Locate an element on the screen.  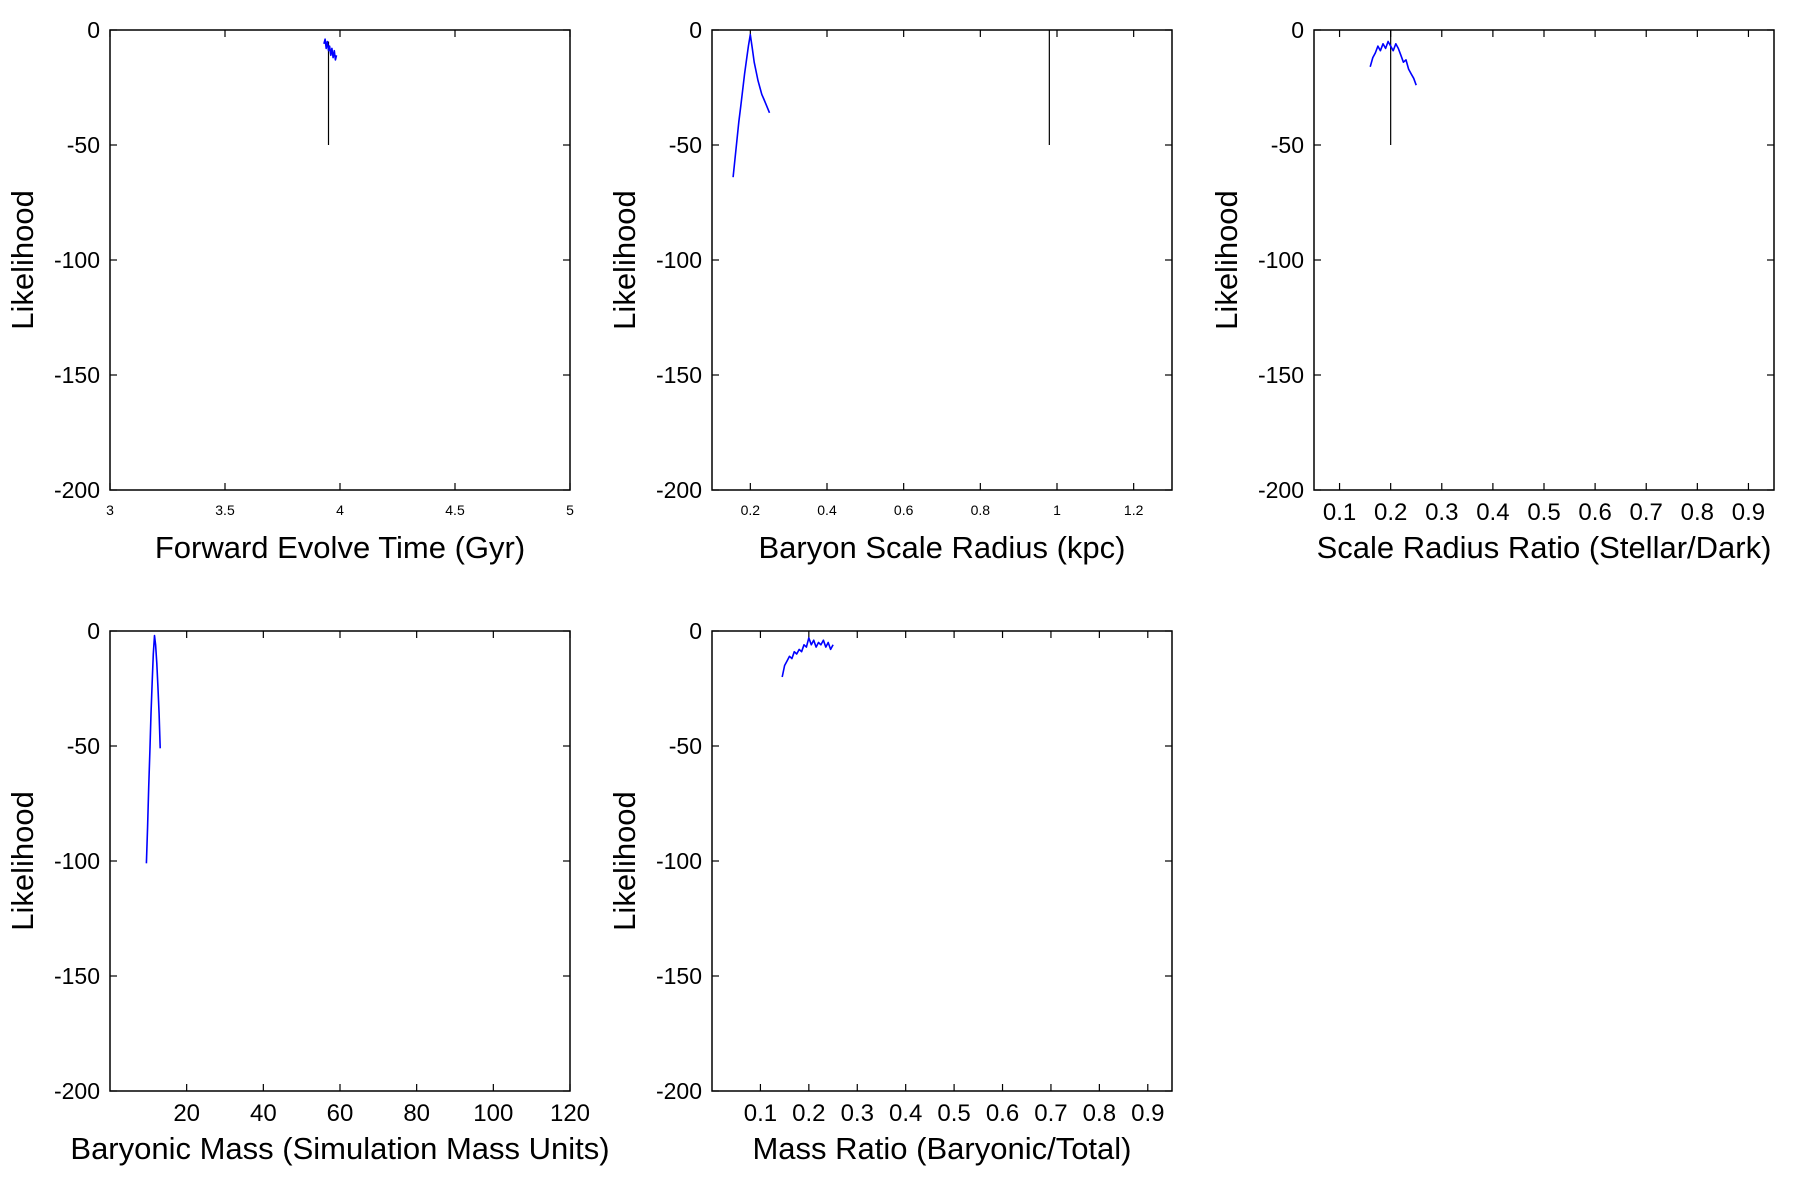
x-tick-label: 3.5 is located at coordinates (225, 510).